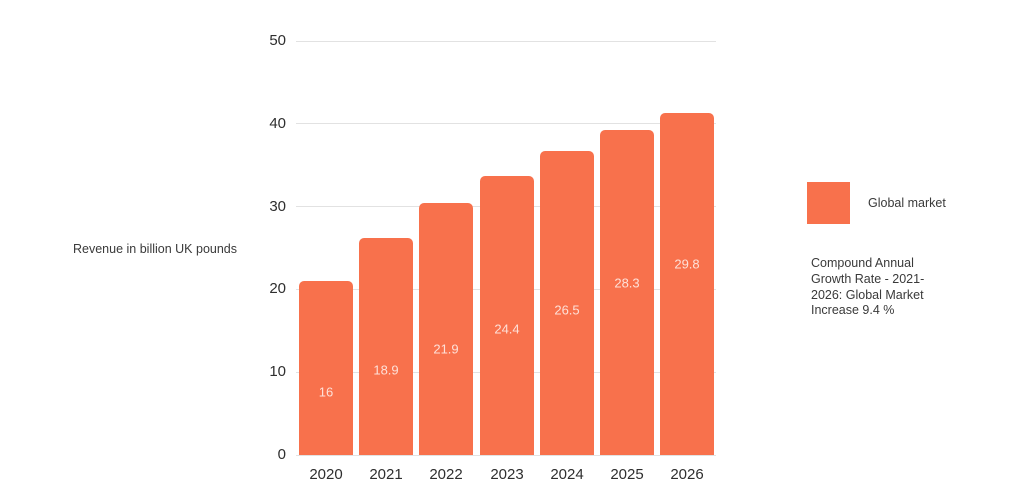 The image size is (1025, 500). Describe the element at coordinates (867, 294) in the screenshot. I see `cagr-line: 2026: Global Market` at that location.